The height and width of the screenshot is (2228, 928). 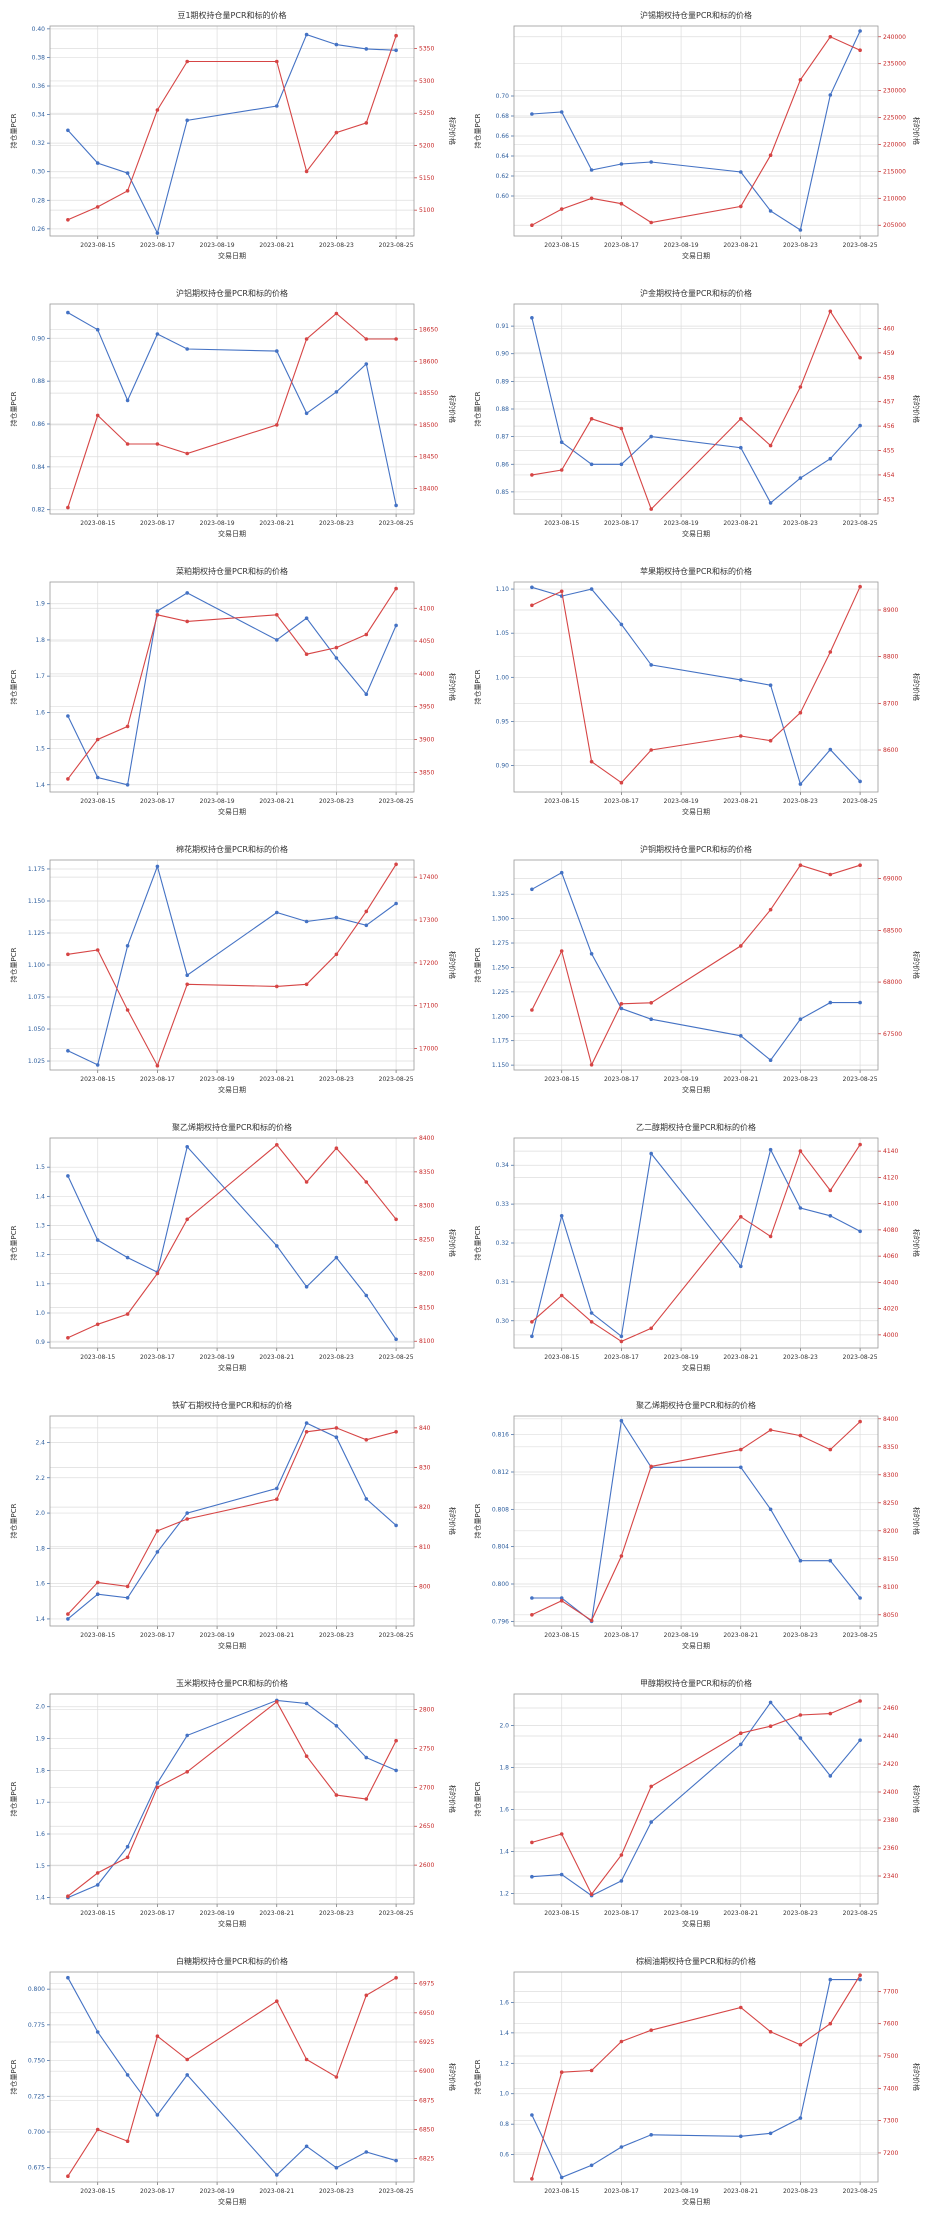 What do you see at coordinates (36, 2168) in the screenshot?
I see `y-left-tick-label: 0.675` at bounding box center [36, 2168].